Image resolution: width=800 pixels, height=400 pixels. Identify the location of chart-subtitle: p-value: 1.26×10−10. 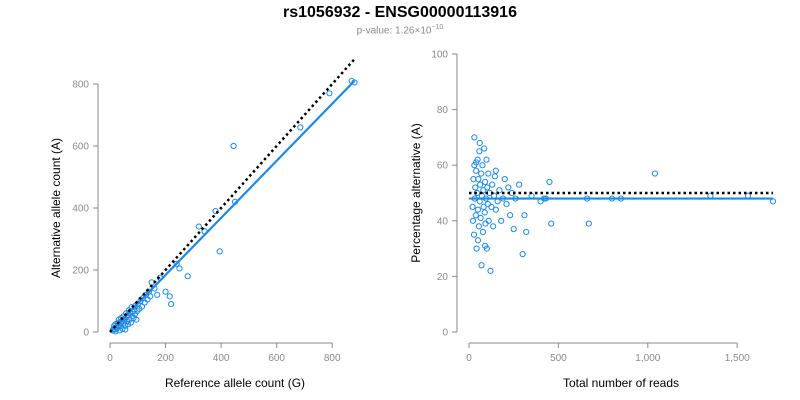
(400, 30).